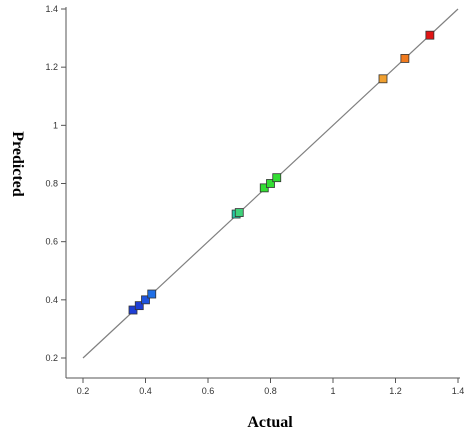  Describe the element at coordinates (395, 391) in the screenshot. I see `x-tick-label: 1.2` at that location.